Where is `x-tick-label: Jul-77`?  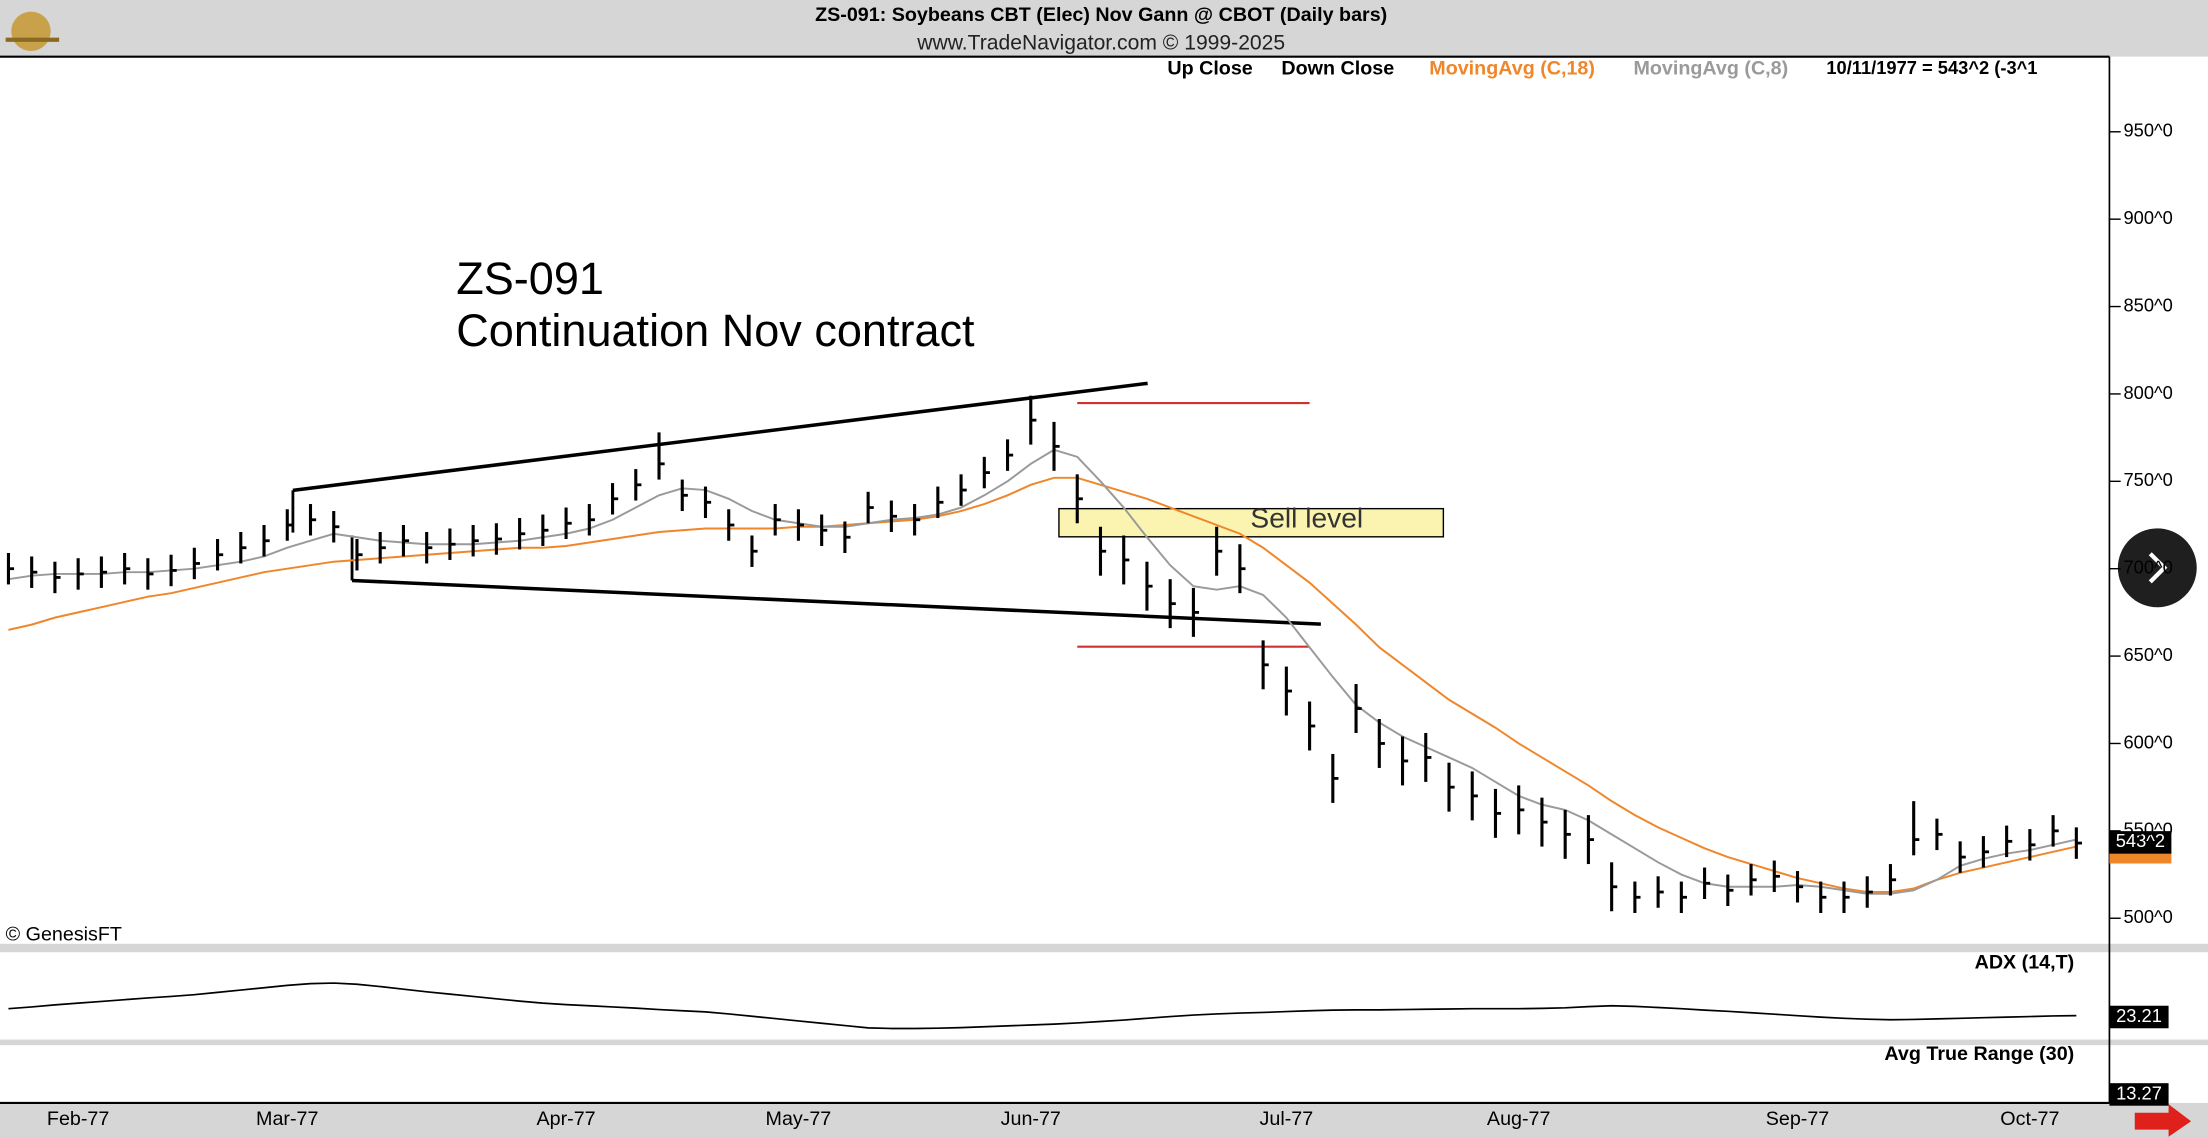
x-tick-label: Jul-77 is located at coordinates (1287, 1119).